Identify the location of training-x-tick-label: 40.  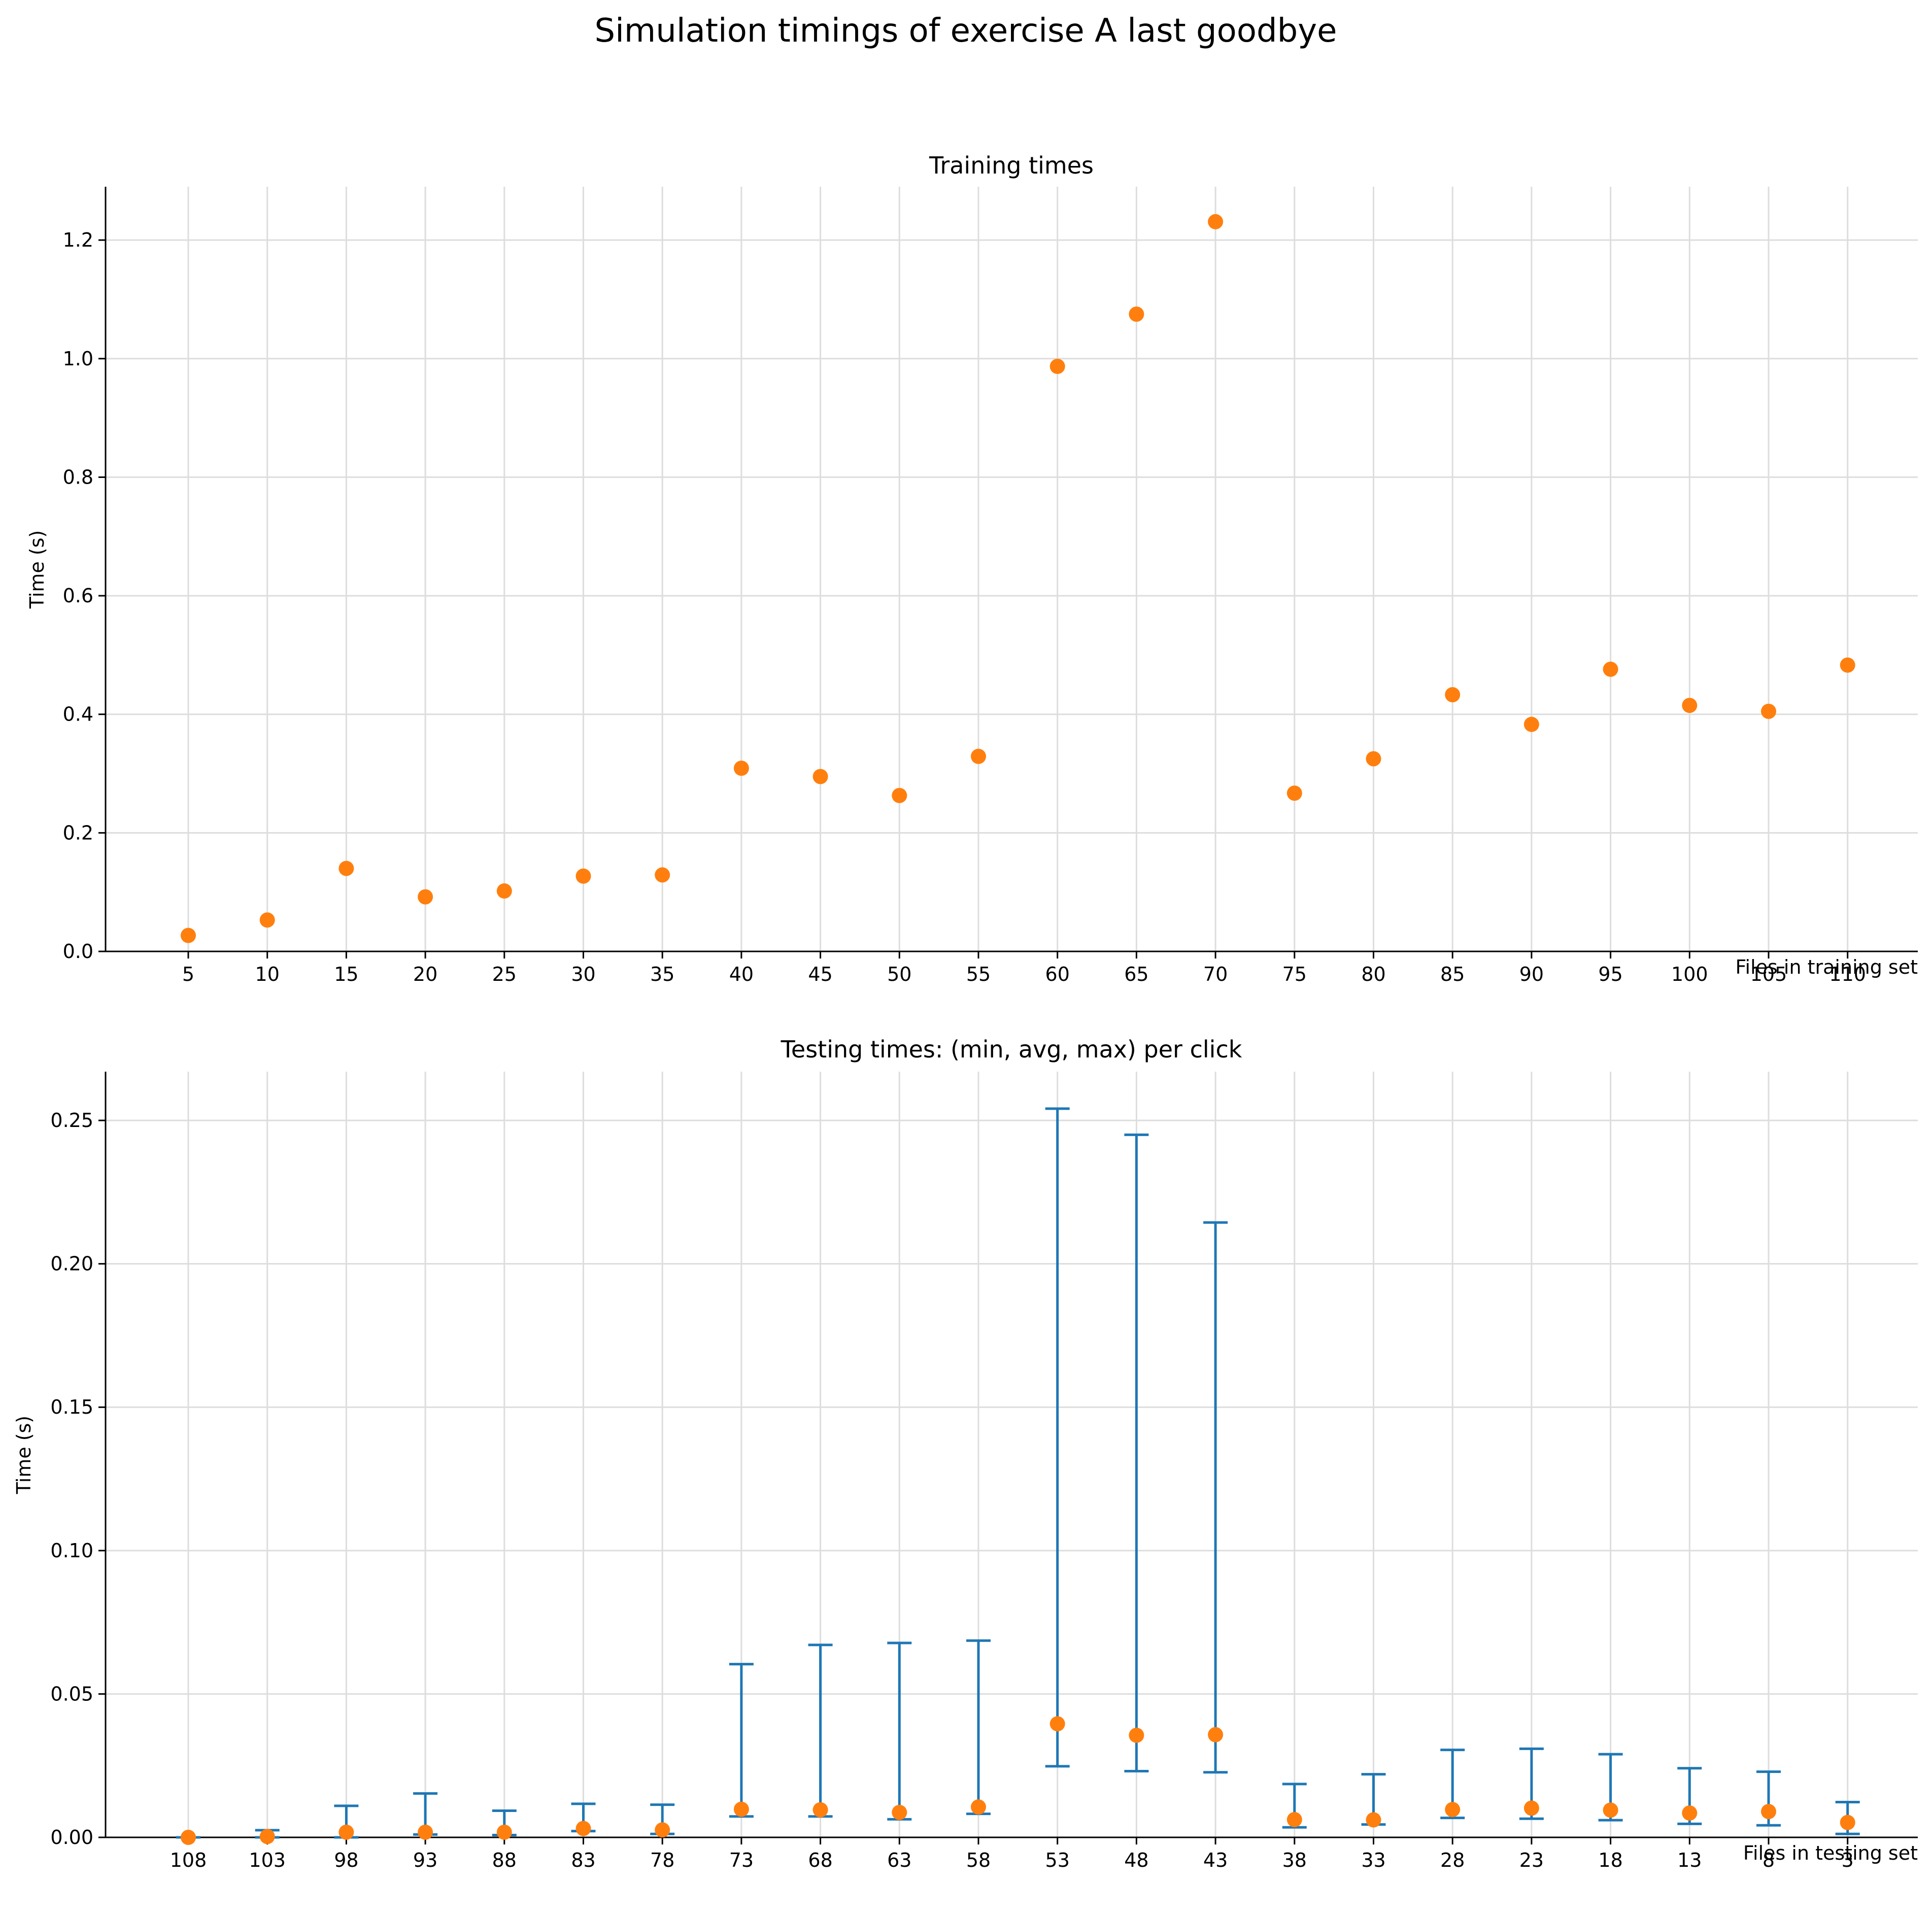
(741, 974).